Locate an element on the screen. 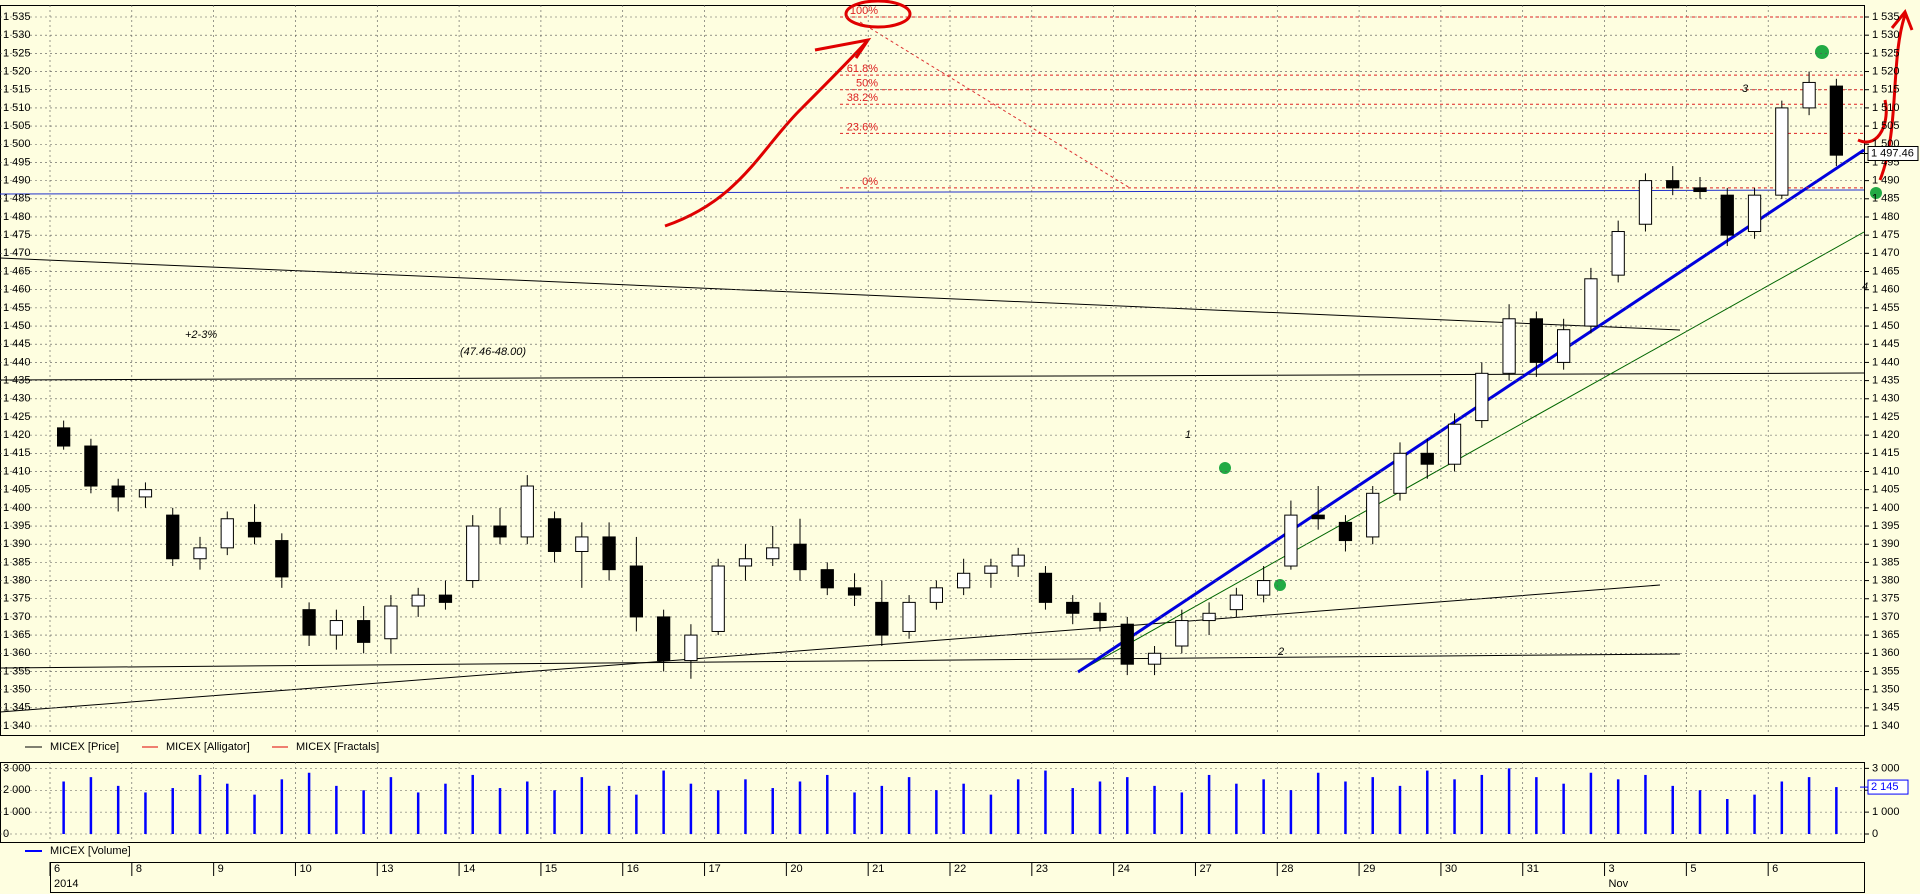 This screenshot has height=894, width=1920. y-tick-label: 1 530 is located at coordinates (1886, 35).